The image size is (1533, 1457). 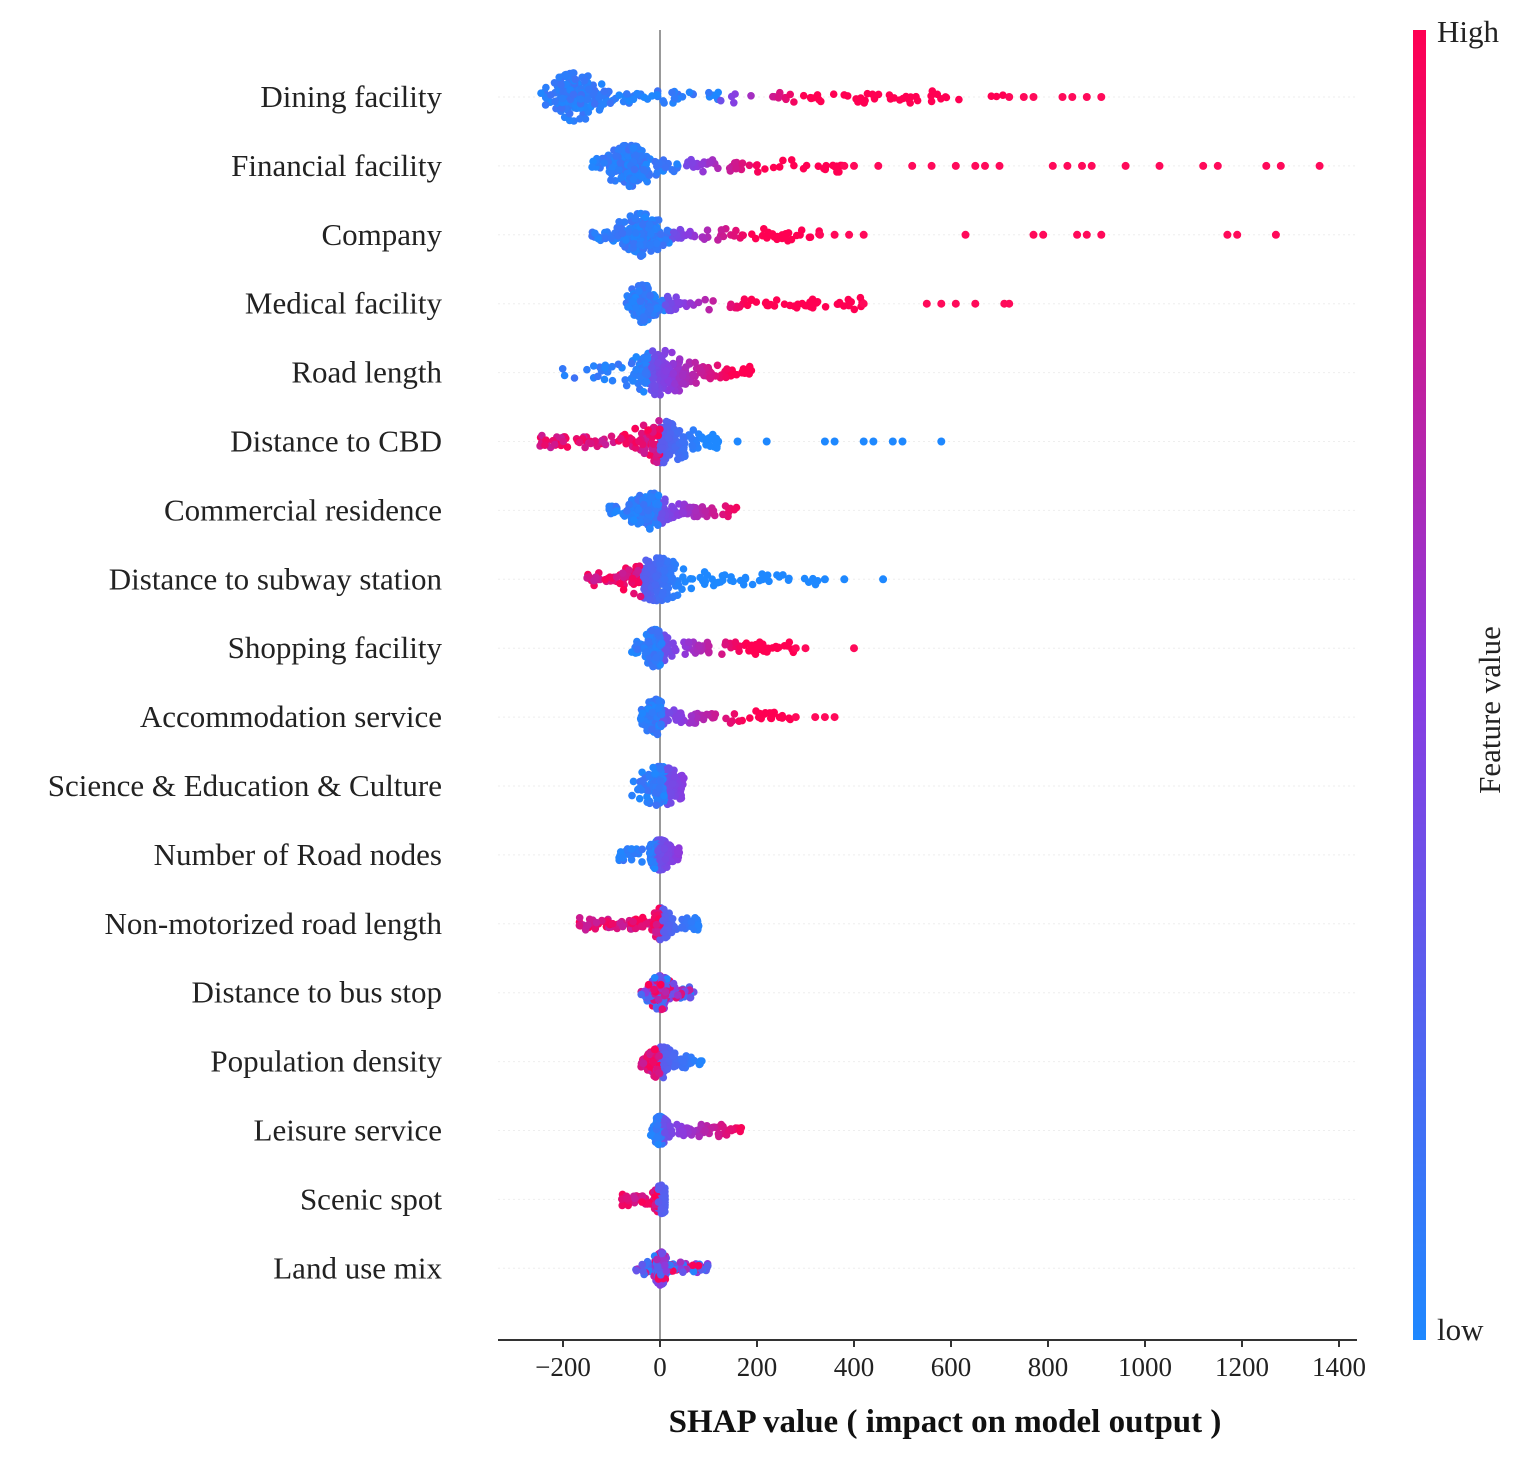 What do you see at coordinates (854, 1367) in the screenshot?
I see `x-tick-label: 400` at bounding box center [854, 1367].